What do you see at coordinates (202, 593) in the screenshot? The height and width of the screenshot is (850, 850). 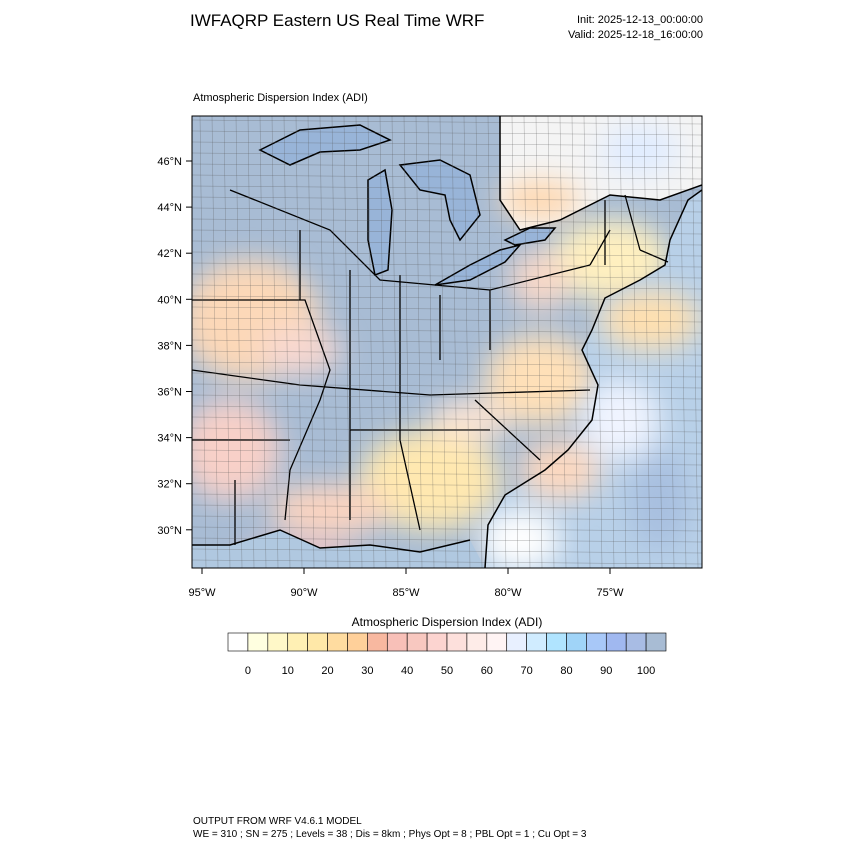 I see `lon-label: 95°W` at bounding box center [202, 593].